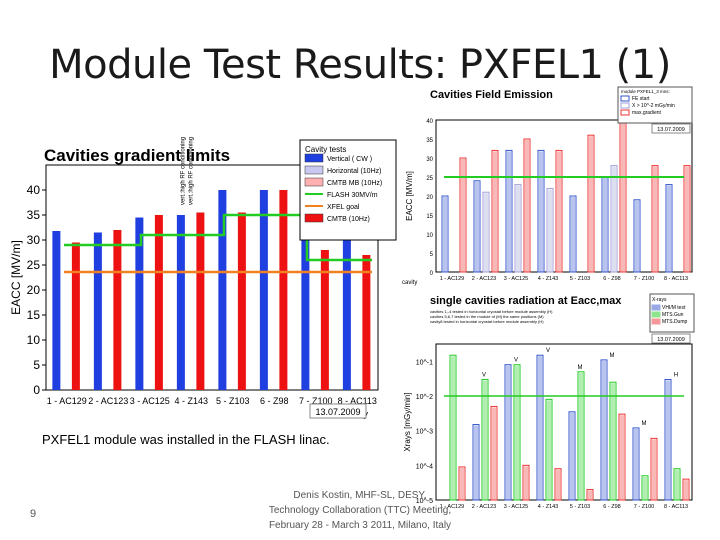 Image resolution: width=720 pixels, height=540 pixels. I want to click on date-box, so click(671, 128).